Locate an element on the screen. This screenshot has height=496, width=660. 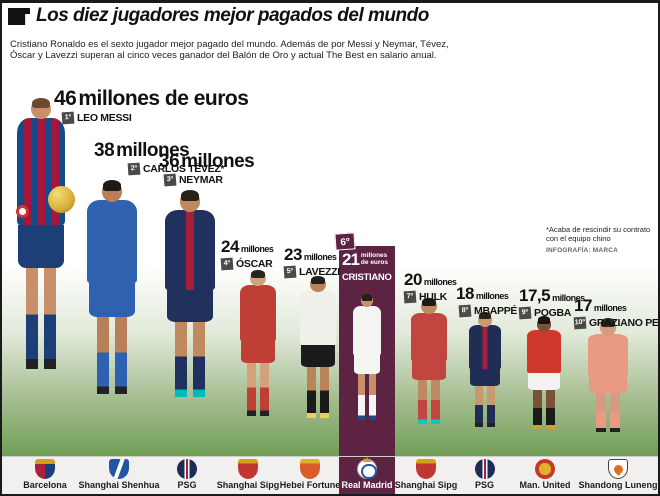
player-label-oscar: 24 millones 4º ÓSCAR is located at coordinates (247, 254).